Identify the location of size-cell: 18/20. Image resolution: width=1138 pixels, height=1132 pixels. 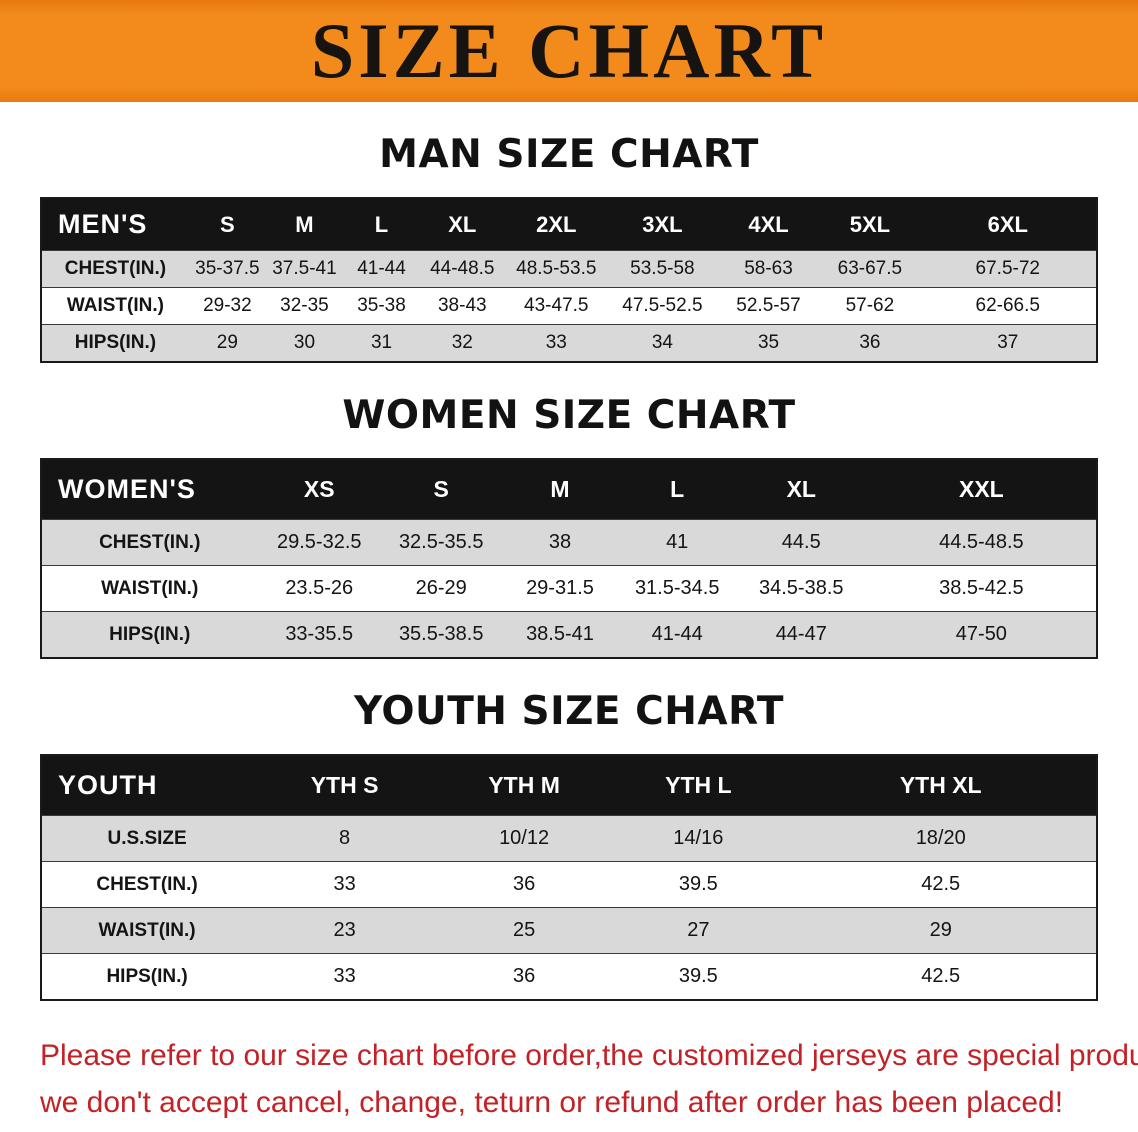
(941, 838).